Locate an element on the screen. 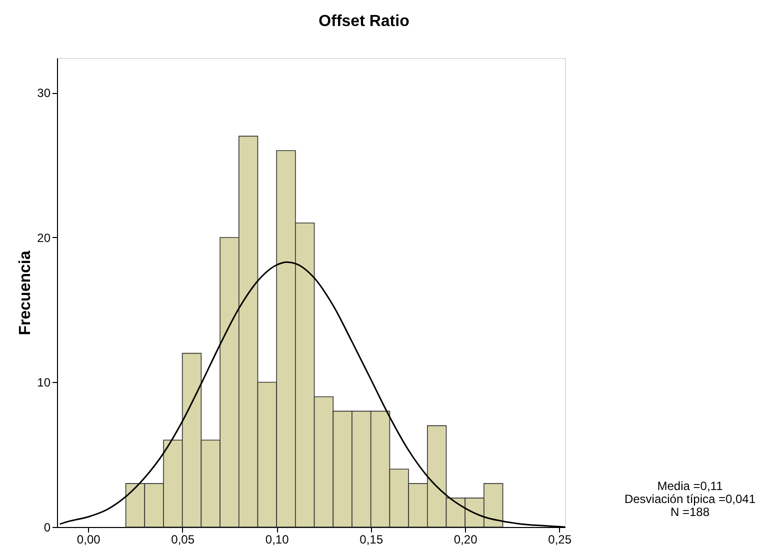 This screenshot has width=772, height=555. text: Desviación típica =0,041 is located at coordinates (690, 499).